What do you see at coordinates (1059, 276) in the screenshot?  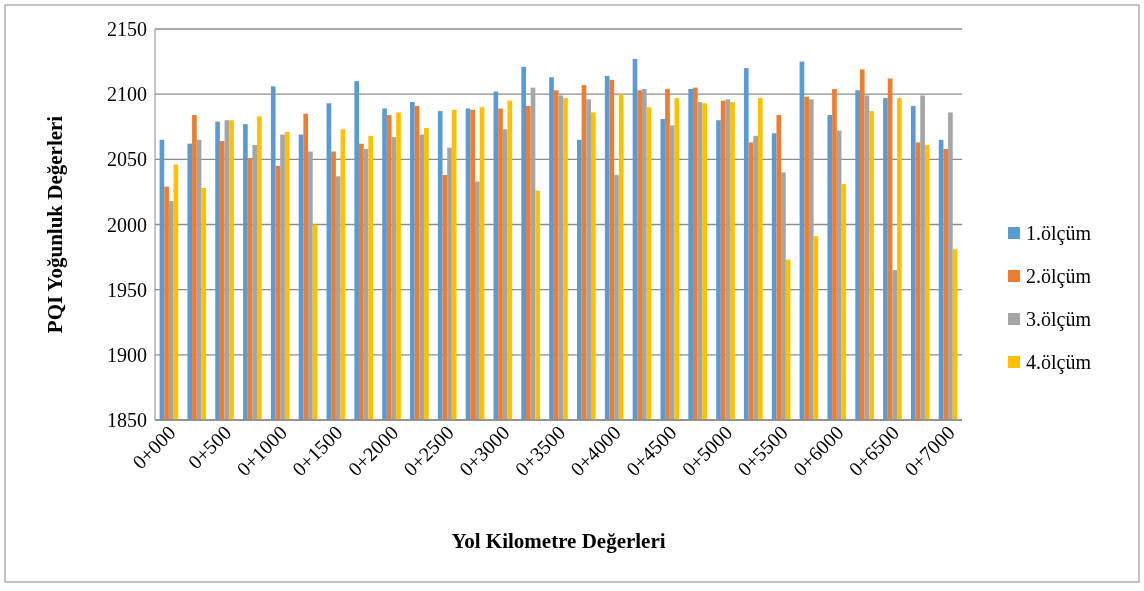 I see `legend-label: 2.ölçüm` at bounding box center [1059, 276].